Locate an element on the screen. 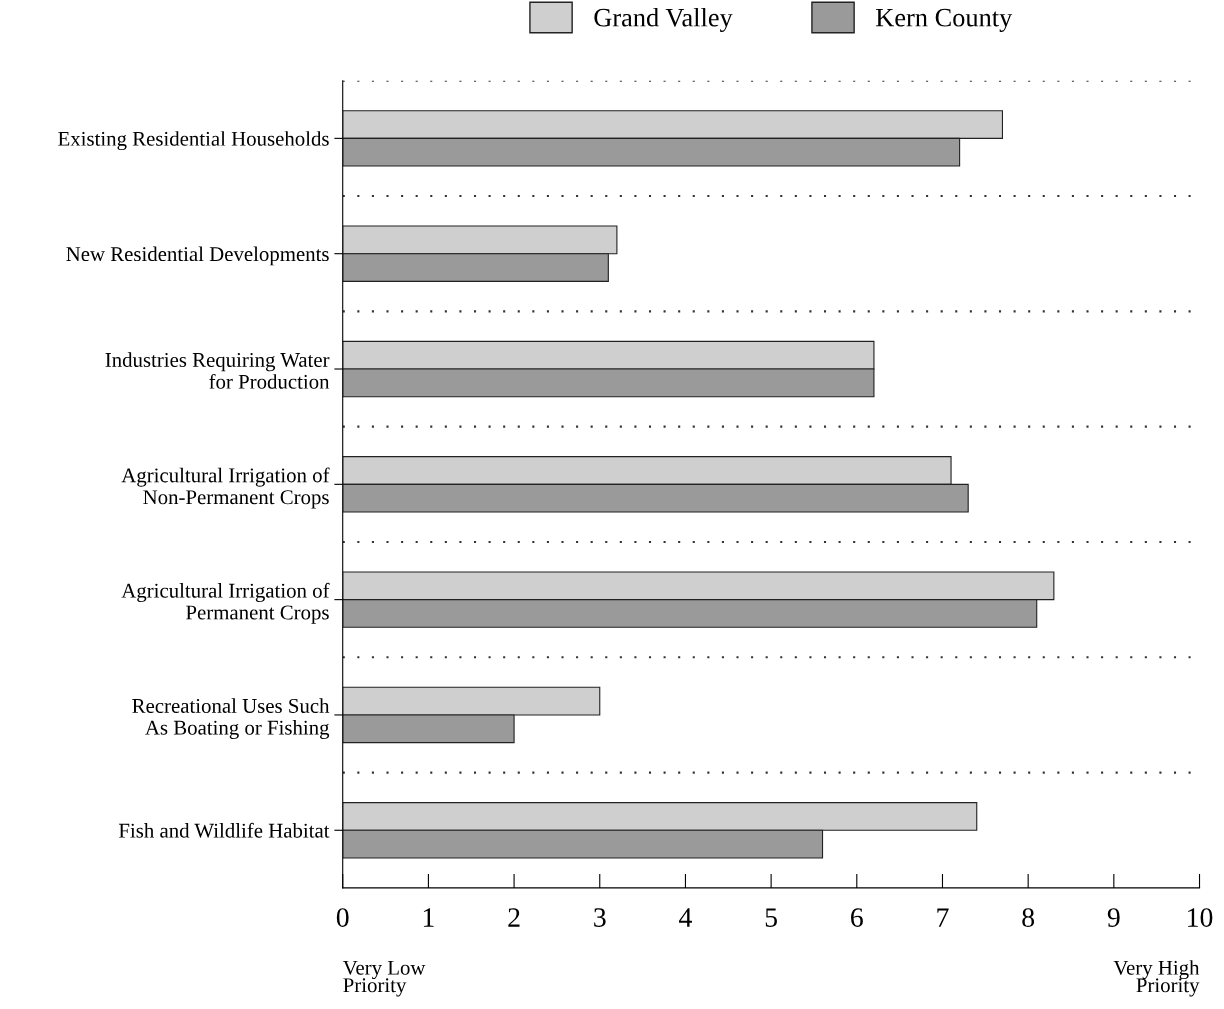 The width and height of the screenshot is (1224, 1009). y-tick-label: Existing Residential Households is located at coordinates (193, 141).